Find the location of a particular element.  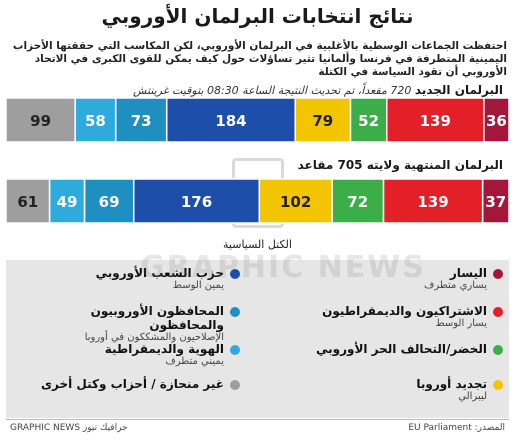

bar-value-left: 37 is located at coordinates (495, 202).